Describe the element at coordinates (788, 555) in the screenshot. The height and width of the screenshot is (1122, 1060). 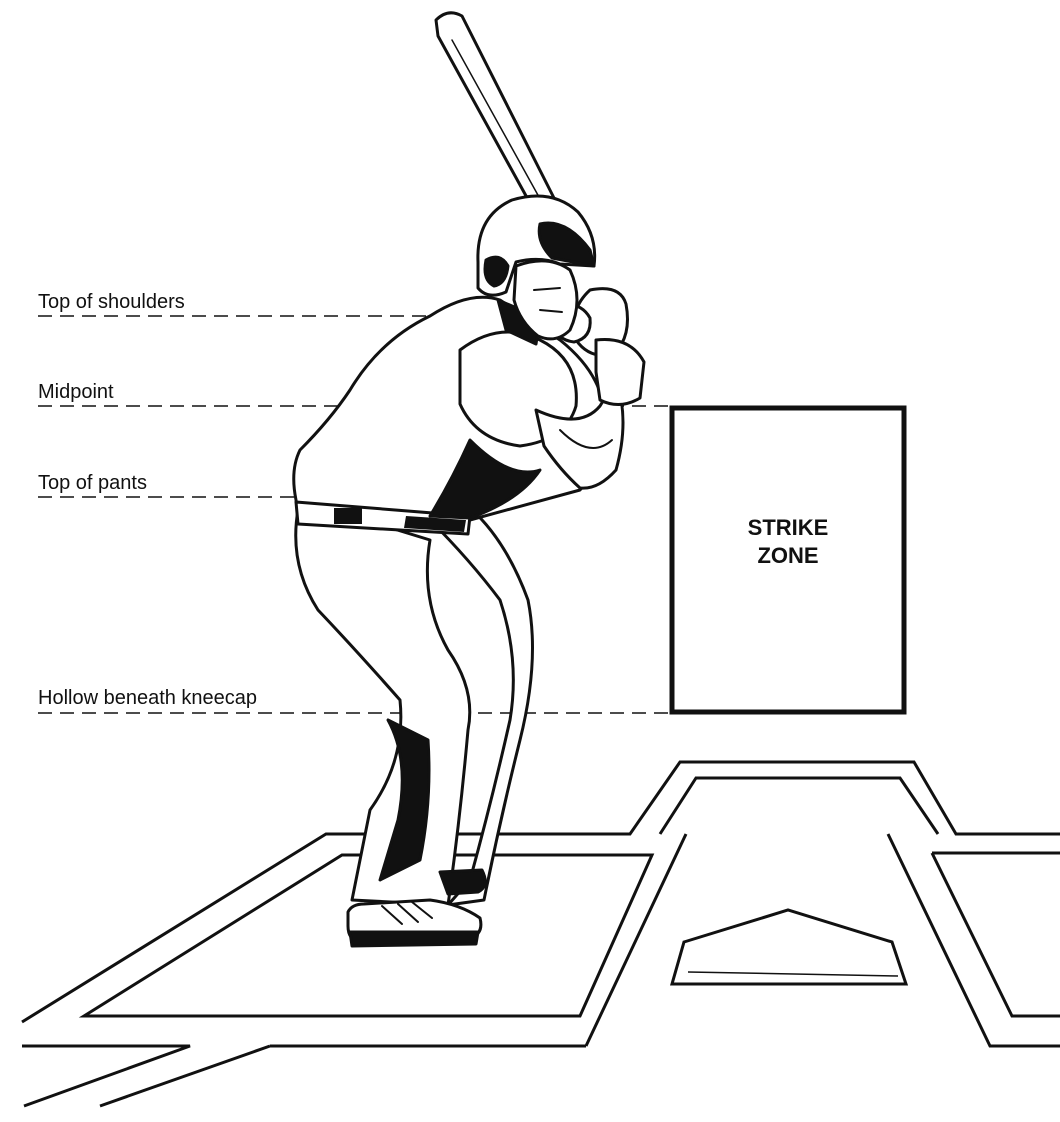
I see `strike-zone-line-2: ZONE` at that location.